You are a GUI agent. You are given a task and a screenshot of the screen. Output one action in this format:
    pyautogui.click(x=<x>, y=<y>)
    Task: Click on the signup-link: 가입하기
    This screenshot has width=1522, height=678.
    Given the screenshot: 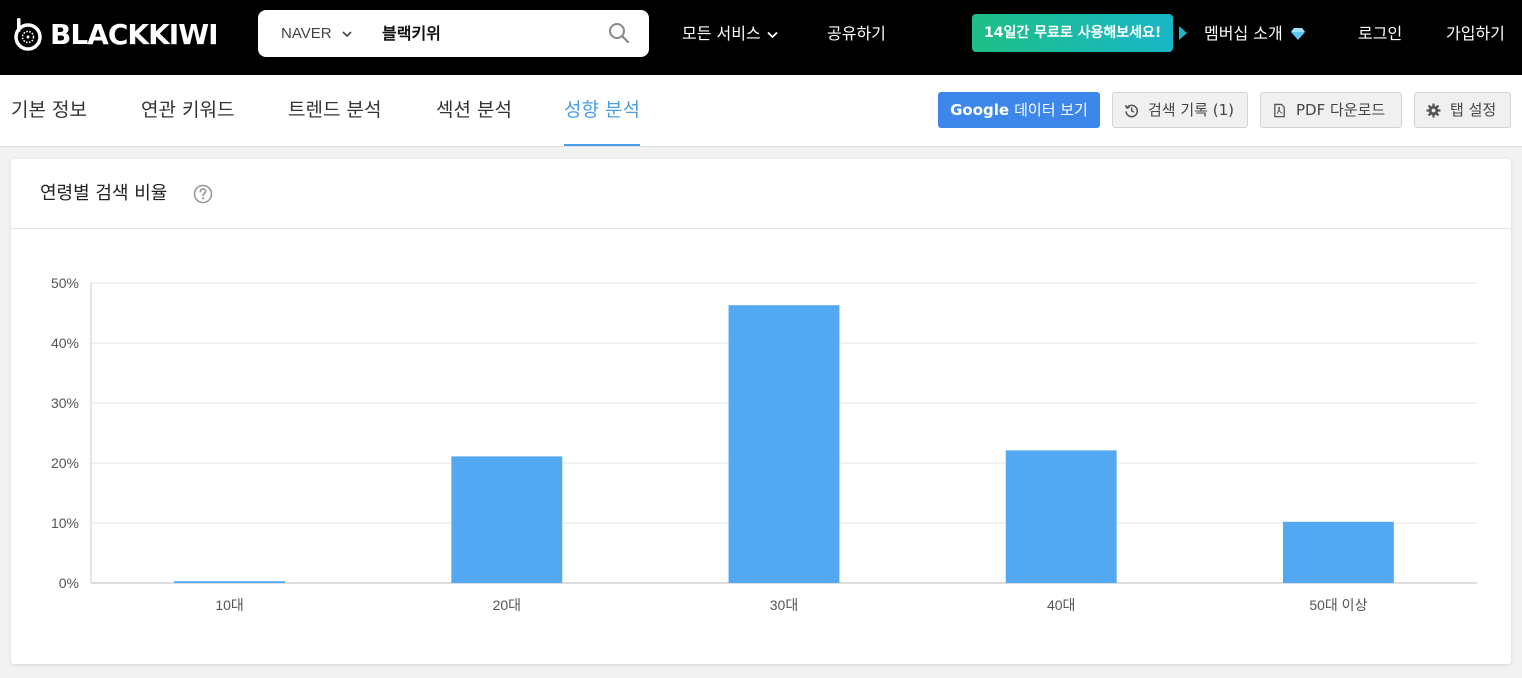 What is the action you would take?
    pyautogui.click(x=1475, y=33)
    